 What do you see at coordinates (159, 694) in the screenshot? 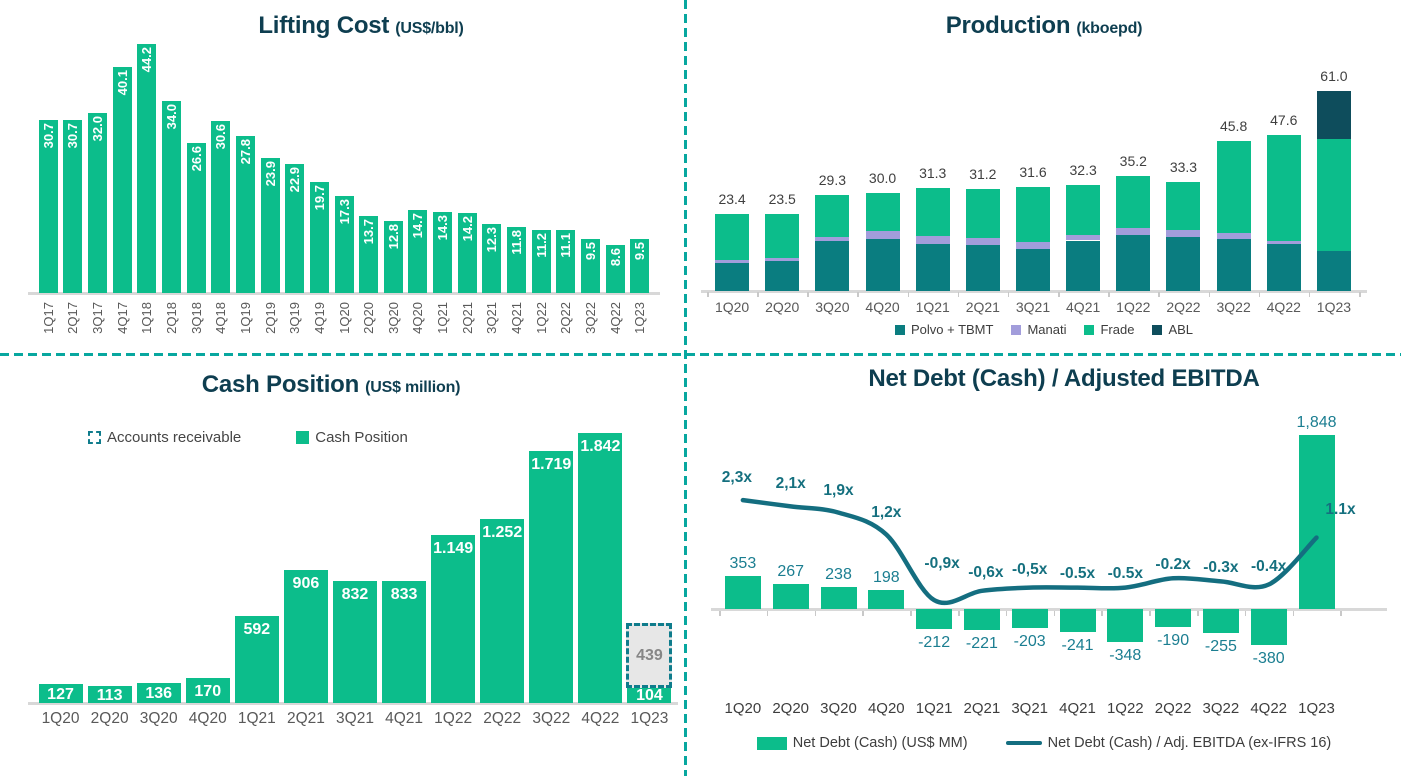
I see `bar-value-label: 136` at bounding box center [159, 694].